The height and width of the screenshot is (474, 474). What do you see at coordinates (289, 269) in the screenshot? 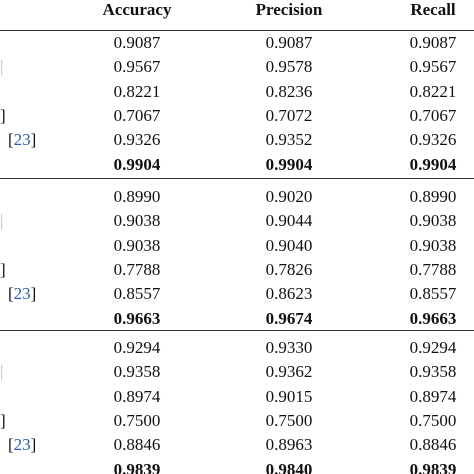
I see `cell-value: 0.7826` at bounding box center [289, 269].